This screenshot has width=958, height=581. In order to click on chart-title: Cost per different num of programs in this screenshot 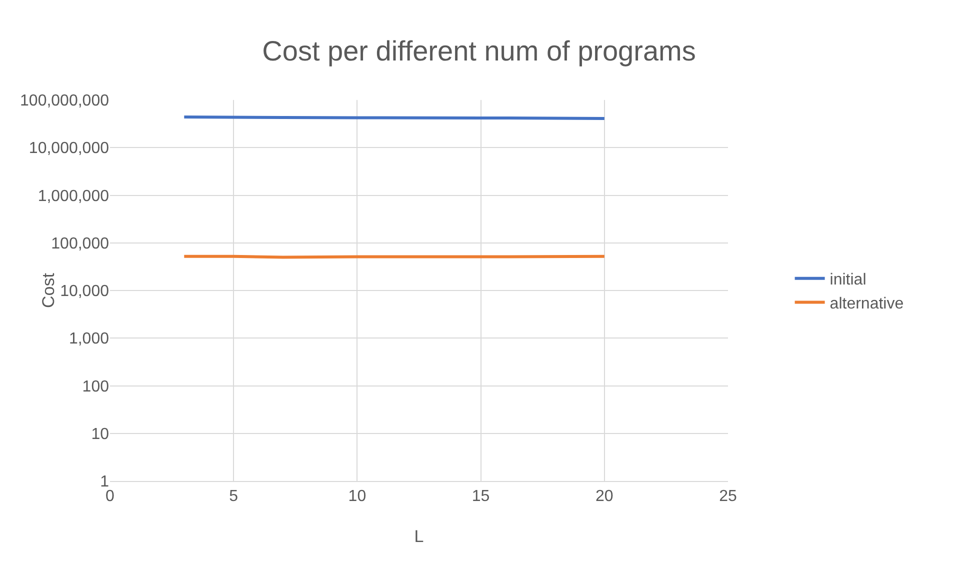, I will do `click(479, 50)`.